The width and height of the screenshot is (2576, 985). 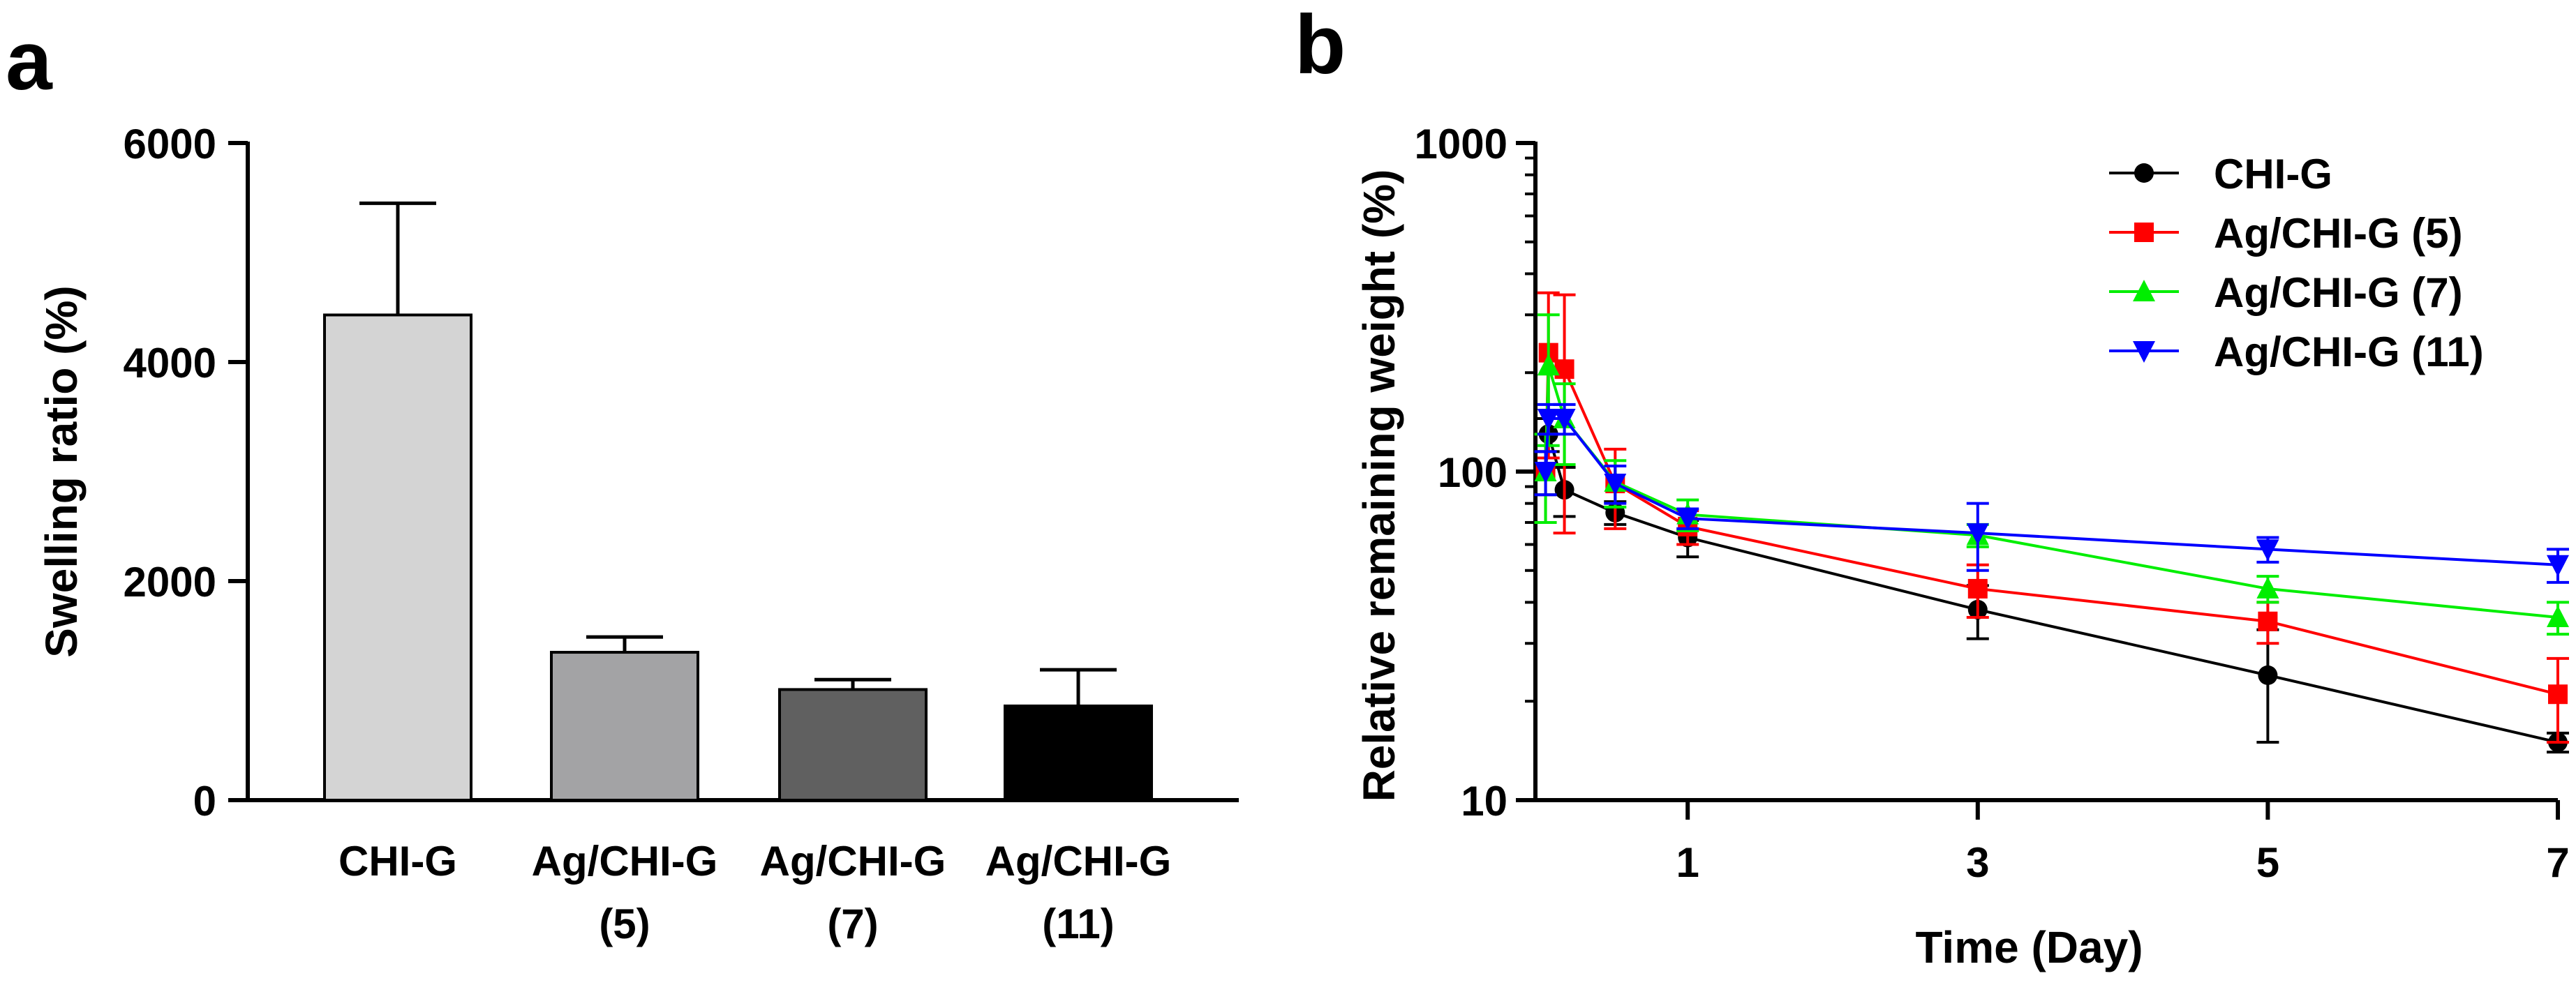 What do you see at coordinates (2339, 292) in the screenshot?
I see `b-legend-label: Ag/CHI-G (7)` at bounding box center [2339, 292].